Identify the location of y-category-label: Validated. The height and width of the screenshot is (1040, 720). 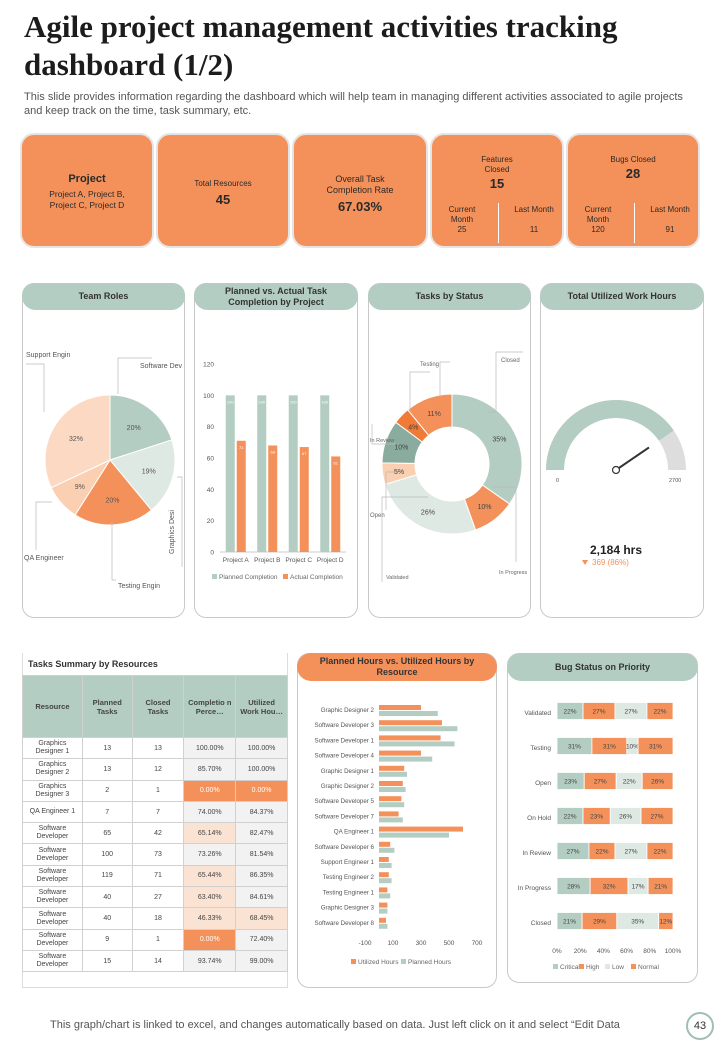
(537, 713).